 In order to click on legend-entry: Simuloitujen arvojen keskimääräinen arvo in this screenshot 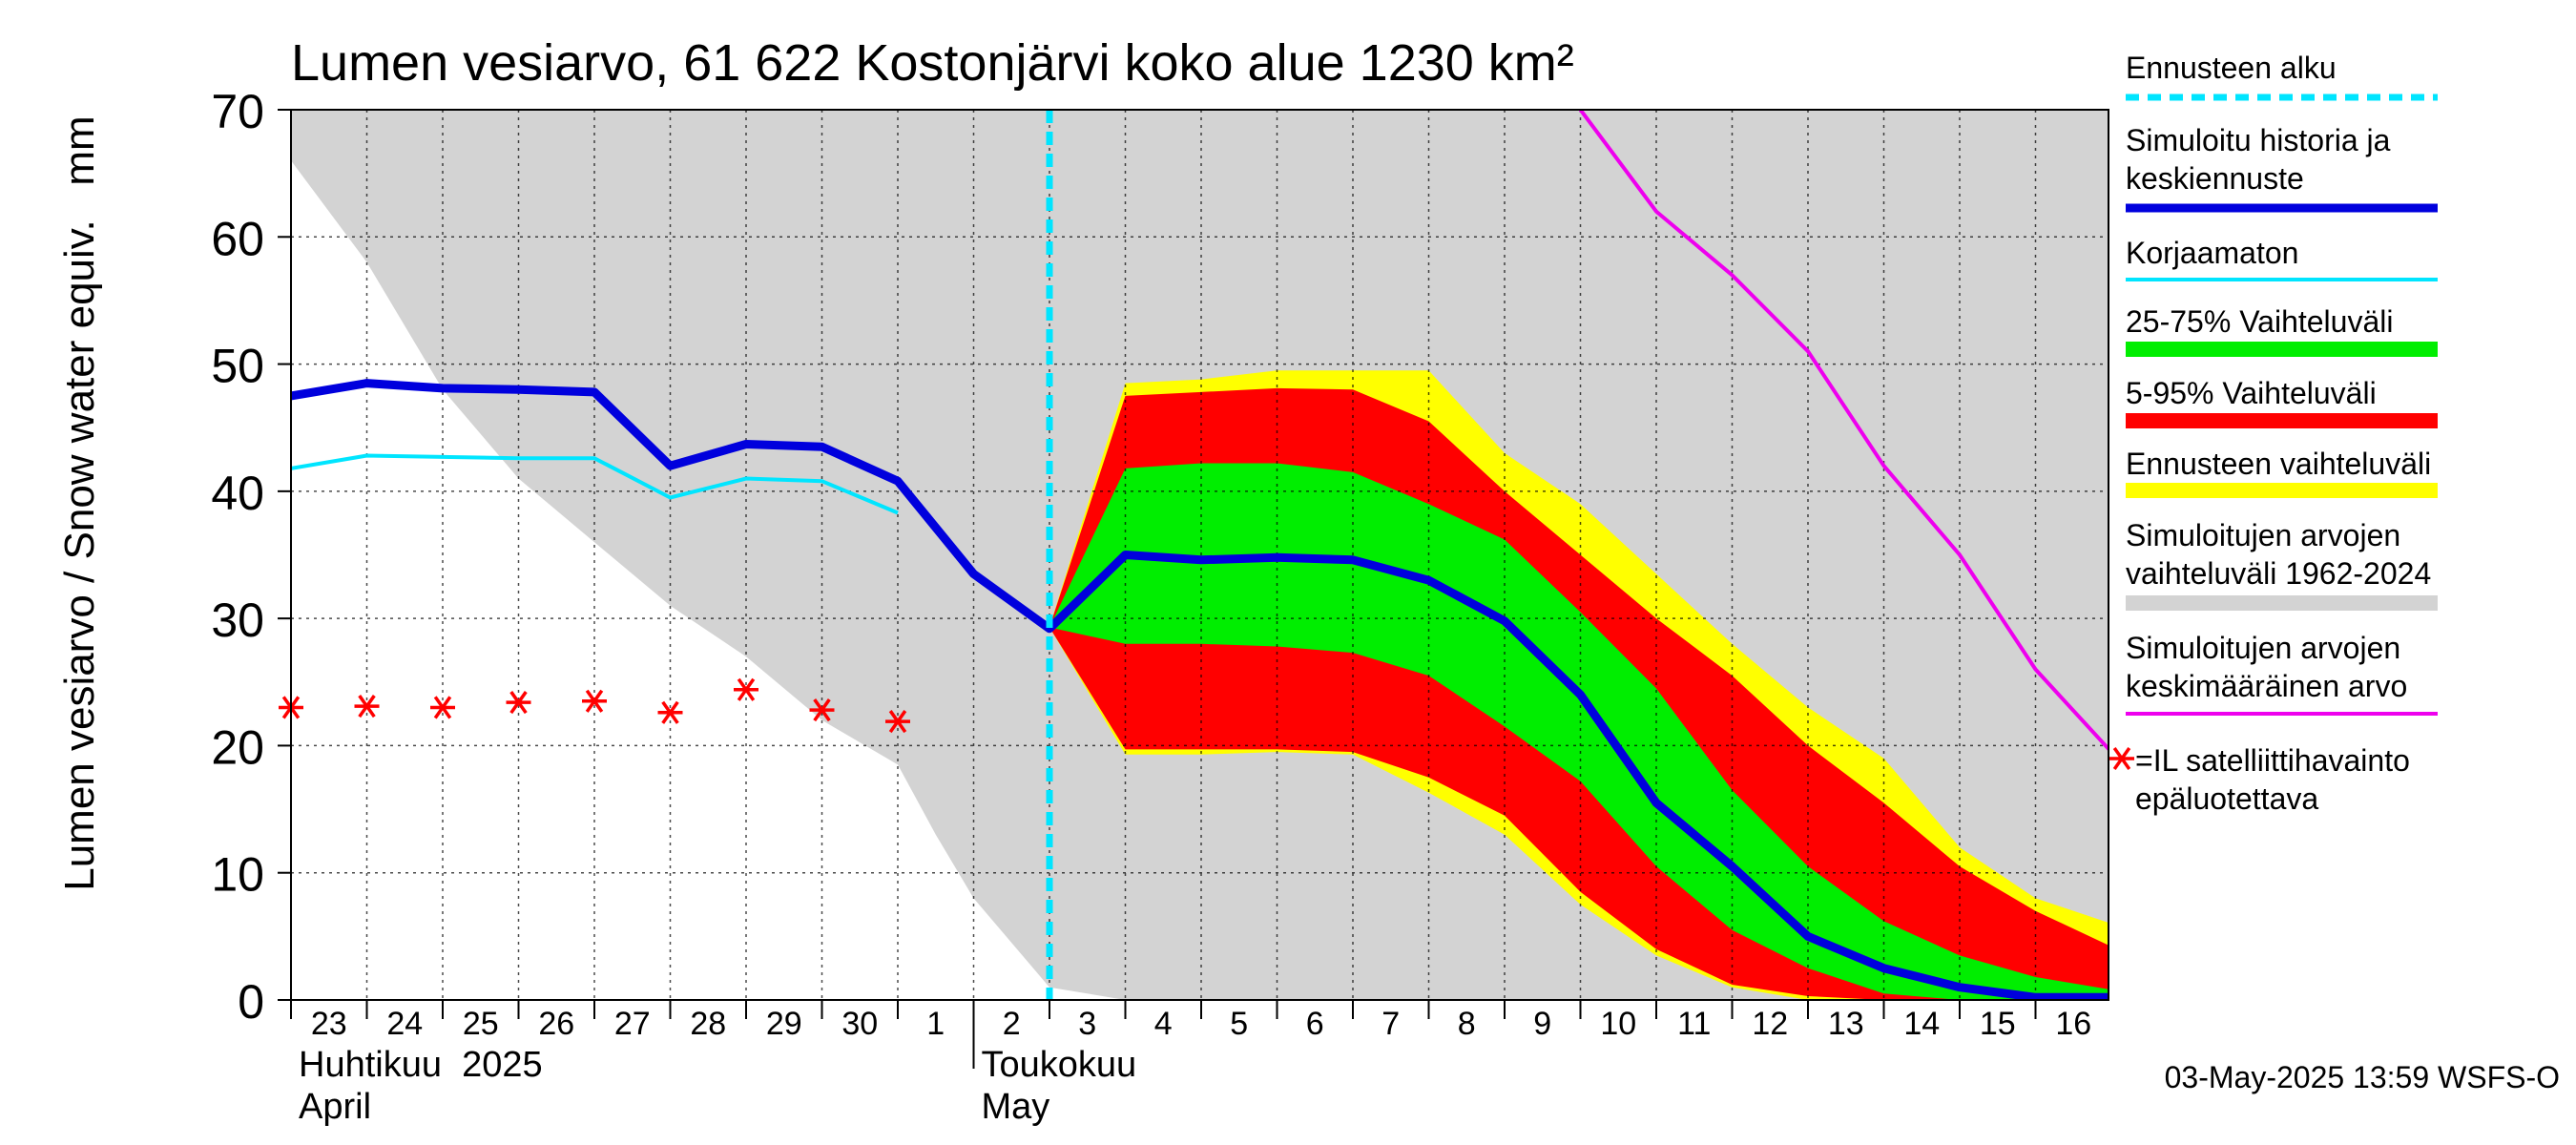, I will do `click(2282, 674)`.